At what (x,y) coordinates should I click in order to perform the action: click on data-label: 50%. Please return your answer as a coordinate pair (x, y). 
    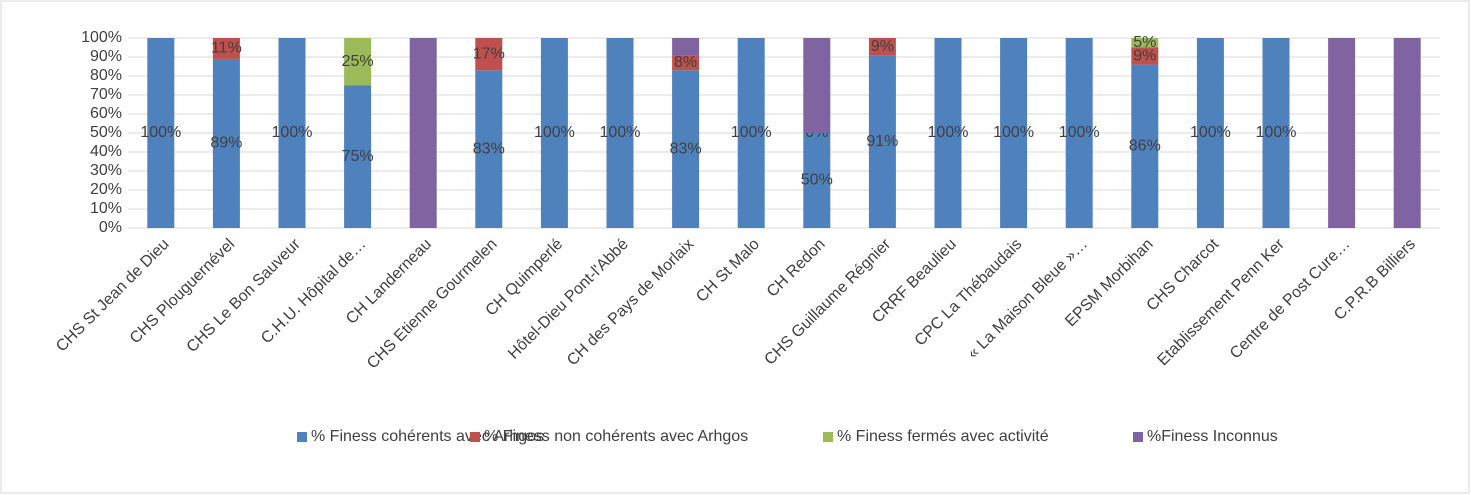
    Looking at the image, I should click on (817, 180).